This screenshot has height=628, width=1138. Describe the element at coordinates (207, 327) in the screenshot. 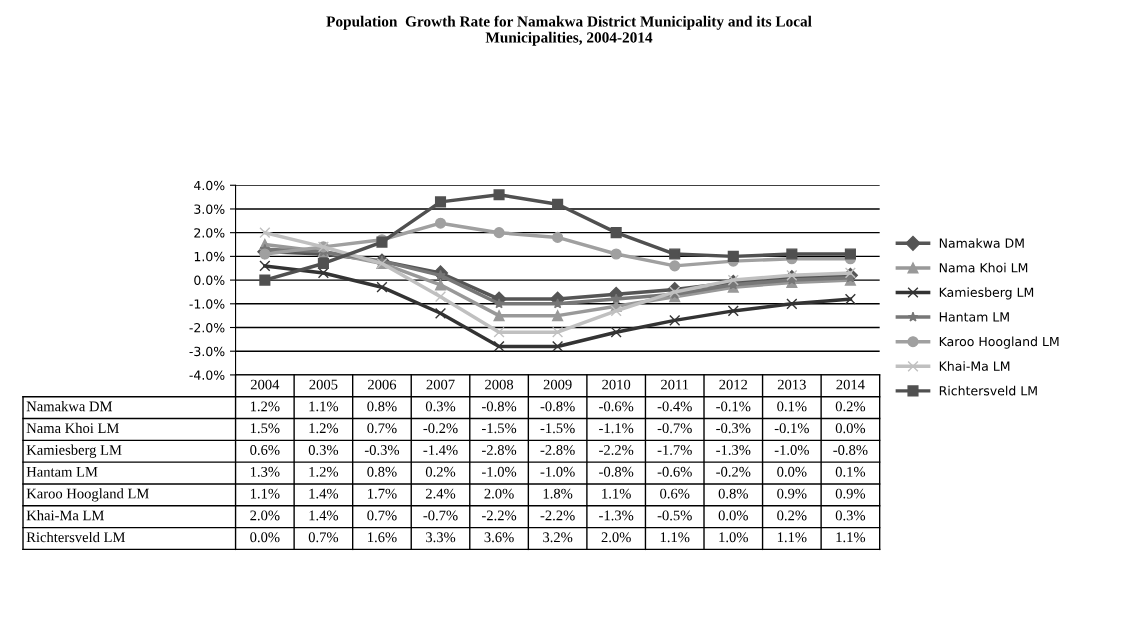

I see `y-tick-label: -2.0%` at that location.